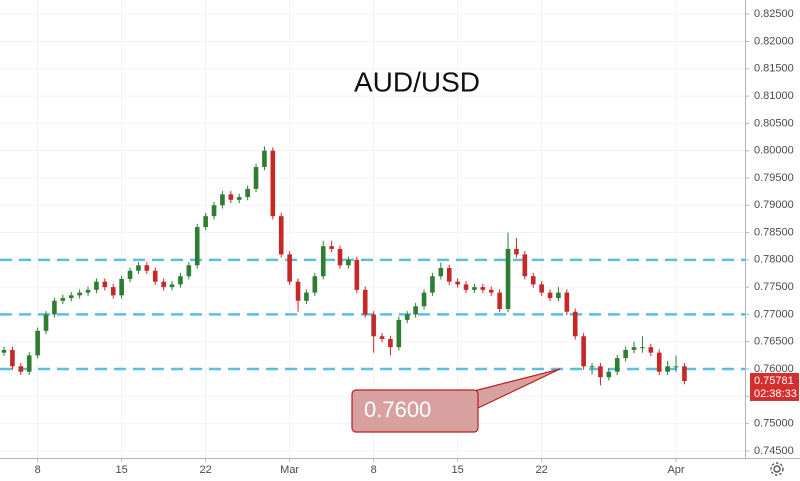  What do you see at coordinates (774, 69) in the screenshot?
I see `y-tick-label: 0.81500` at bounding box center [774, 69].